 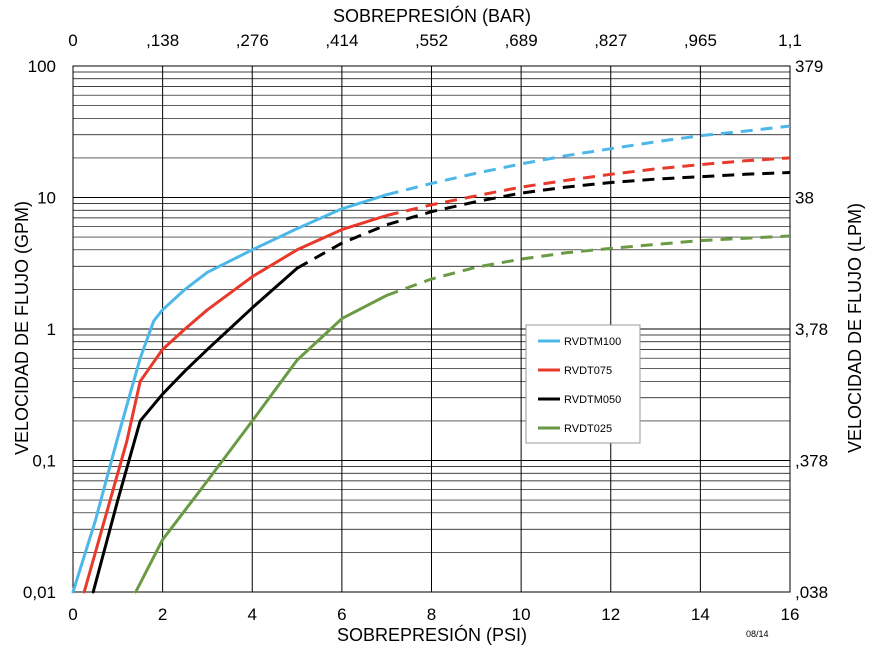 I want to click on y-tick-label-right: ,378, so click(x=811, y=461).